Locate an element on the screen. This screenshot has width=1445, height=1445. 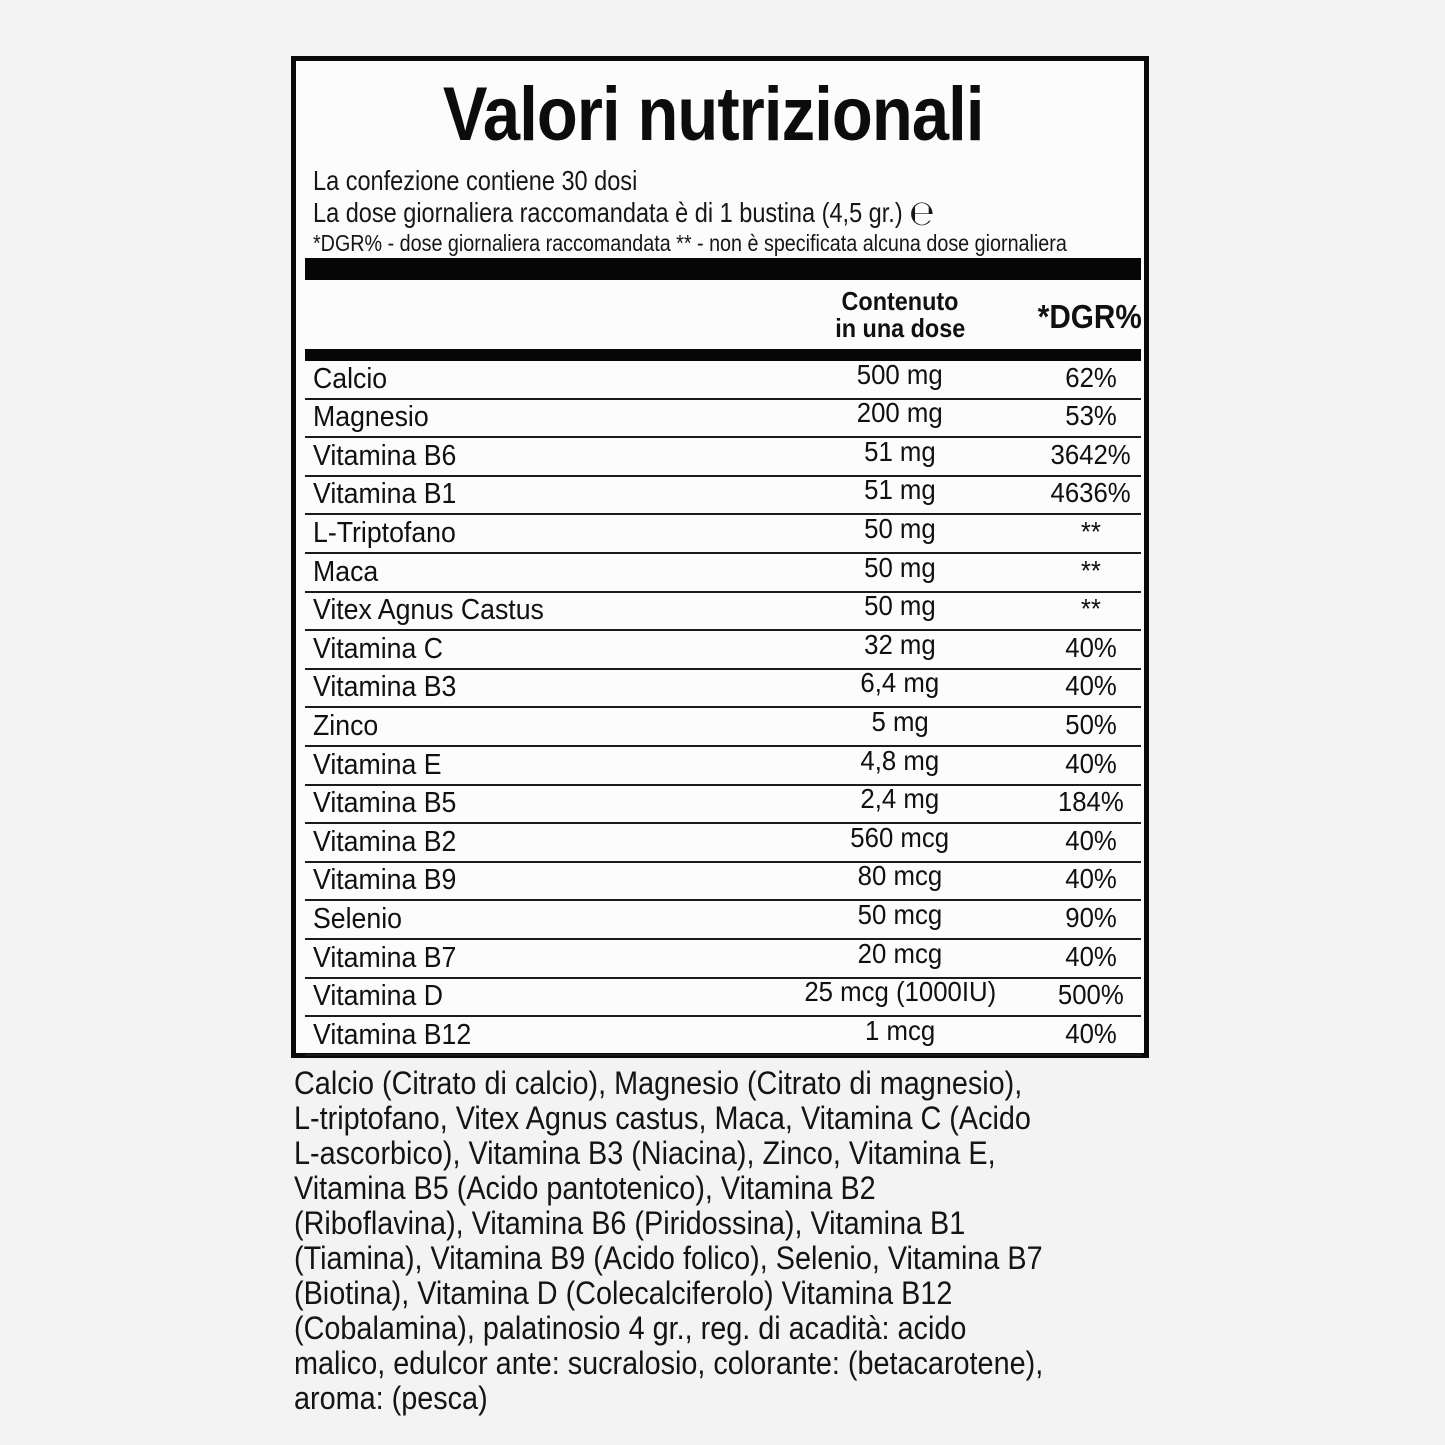
nutrient-name-cell: Vitamina E is located at coordinates (383, 764).